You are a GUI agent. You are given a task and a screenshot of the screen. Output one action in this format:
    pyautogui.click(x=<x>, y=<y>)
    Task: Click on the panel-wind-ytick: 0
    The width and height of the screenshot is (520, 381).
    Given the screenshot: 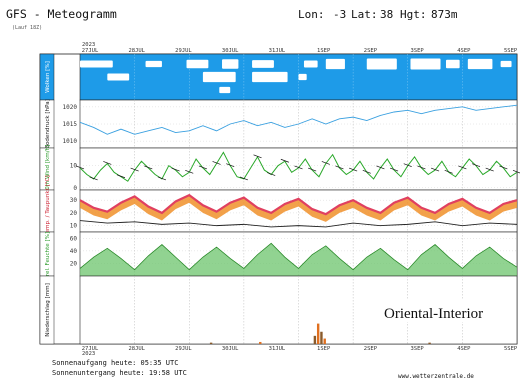 What is the action you would take?
    pyautogui.click(x=75, y=188)
    